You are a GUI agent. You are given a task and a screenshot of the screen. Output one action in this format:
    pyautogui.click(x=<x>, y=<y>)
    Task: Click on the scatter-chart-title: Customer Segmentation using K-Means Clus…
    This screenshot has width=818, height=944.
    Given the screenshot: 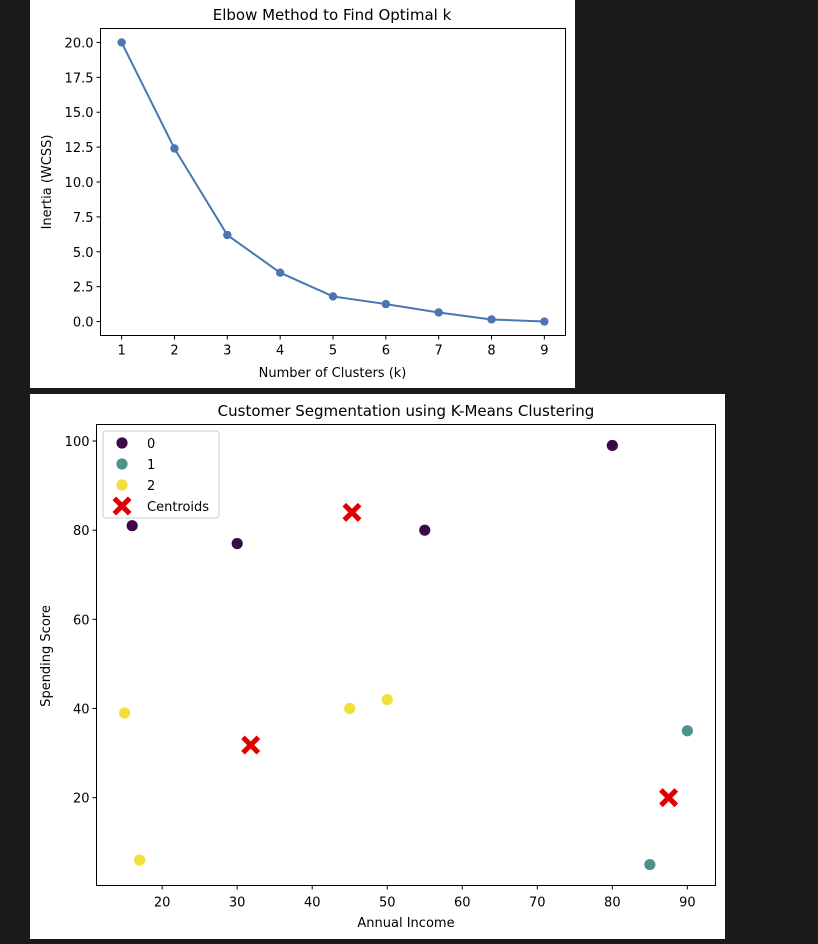 What is the action you would take?
    pyautogui.click(x=406, y=411)
    